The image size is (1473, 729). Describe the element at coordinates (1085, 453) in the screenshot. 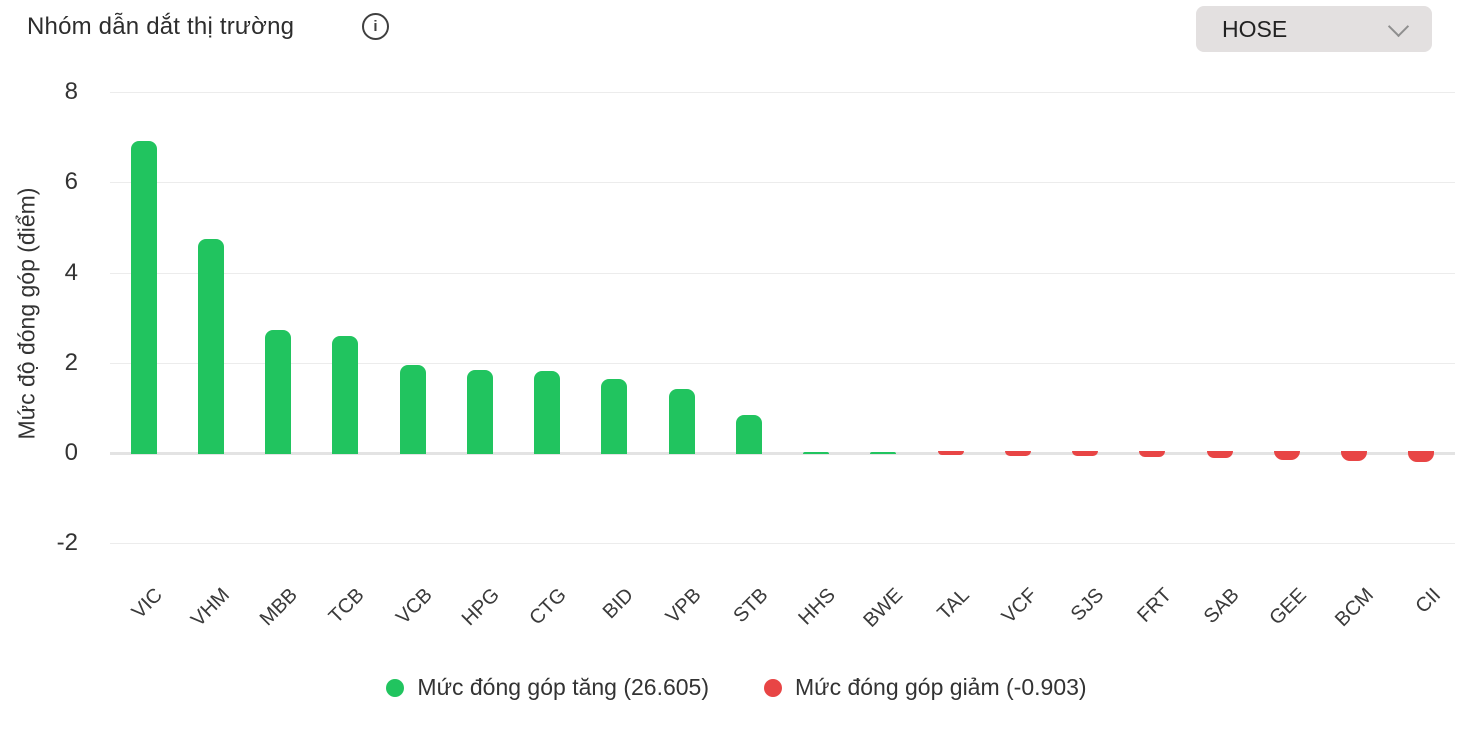

I see `bar-SJS` at that location.